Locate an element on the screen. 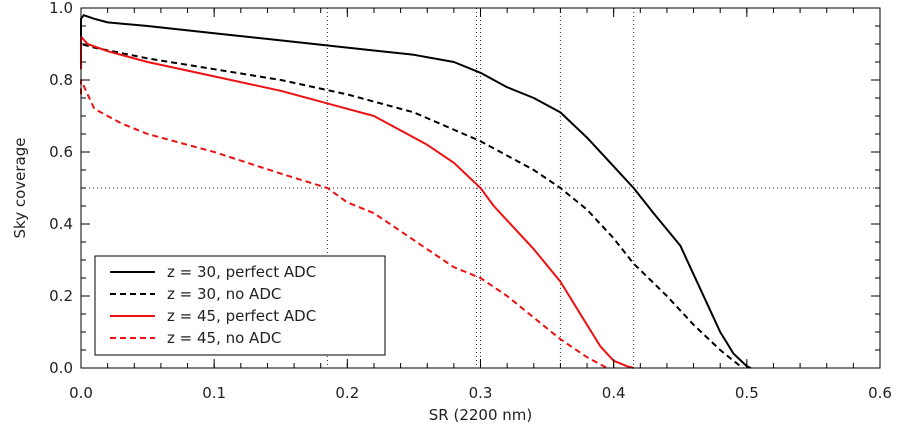 Image resolution: width=898 pixels, height=432 pixels. y-tick-label: 0.4 is located at coordinates (61, 224).